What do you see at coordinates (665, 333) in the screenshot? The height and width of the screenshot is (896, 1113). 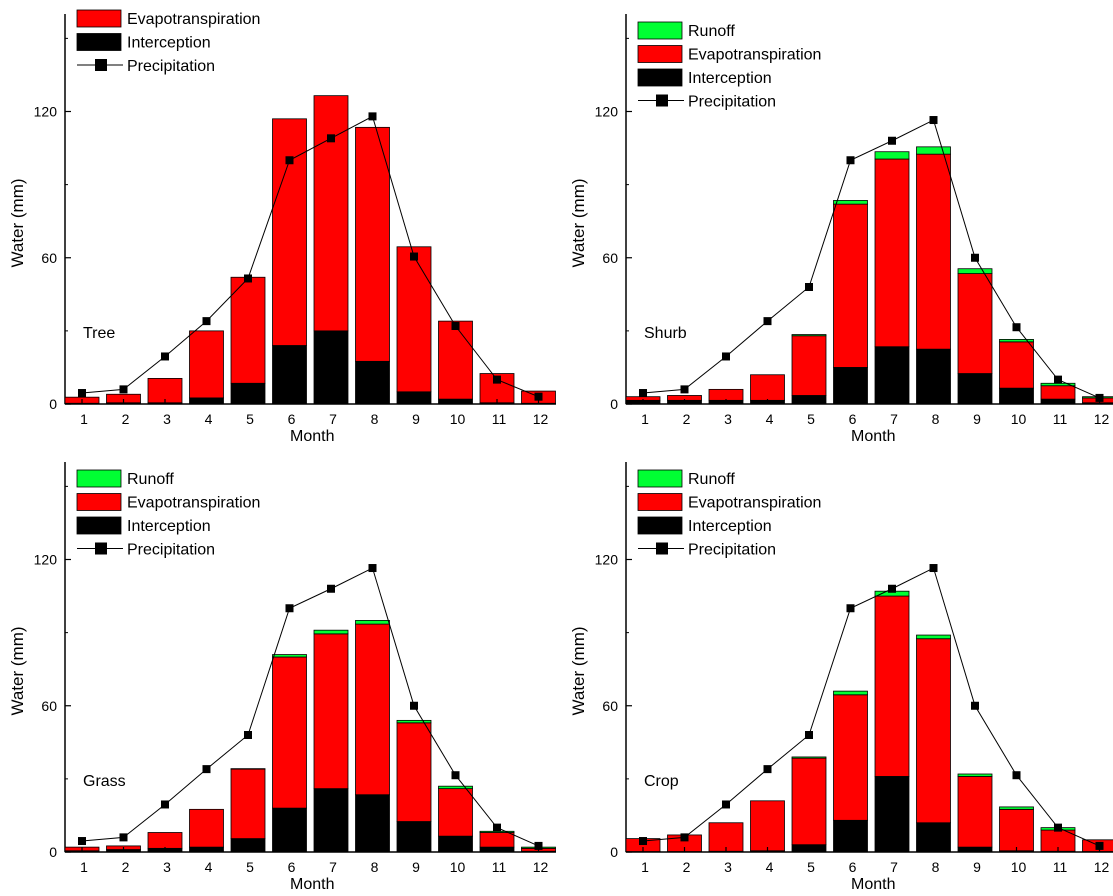 I see `panel-label: Shurb` at bounding box center [665, 333].